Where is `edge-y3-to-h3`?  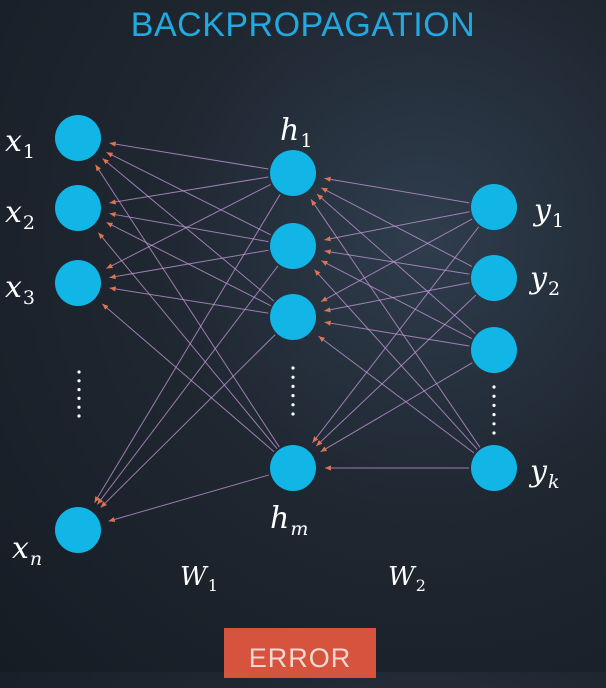
edge-y3-to-h3 is located at coordinates (397, 334).